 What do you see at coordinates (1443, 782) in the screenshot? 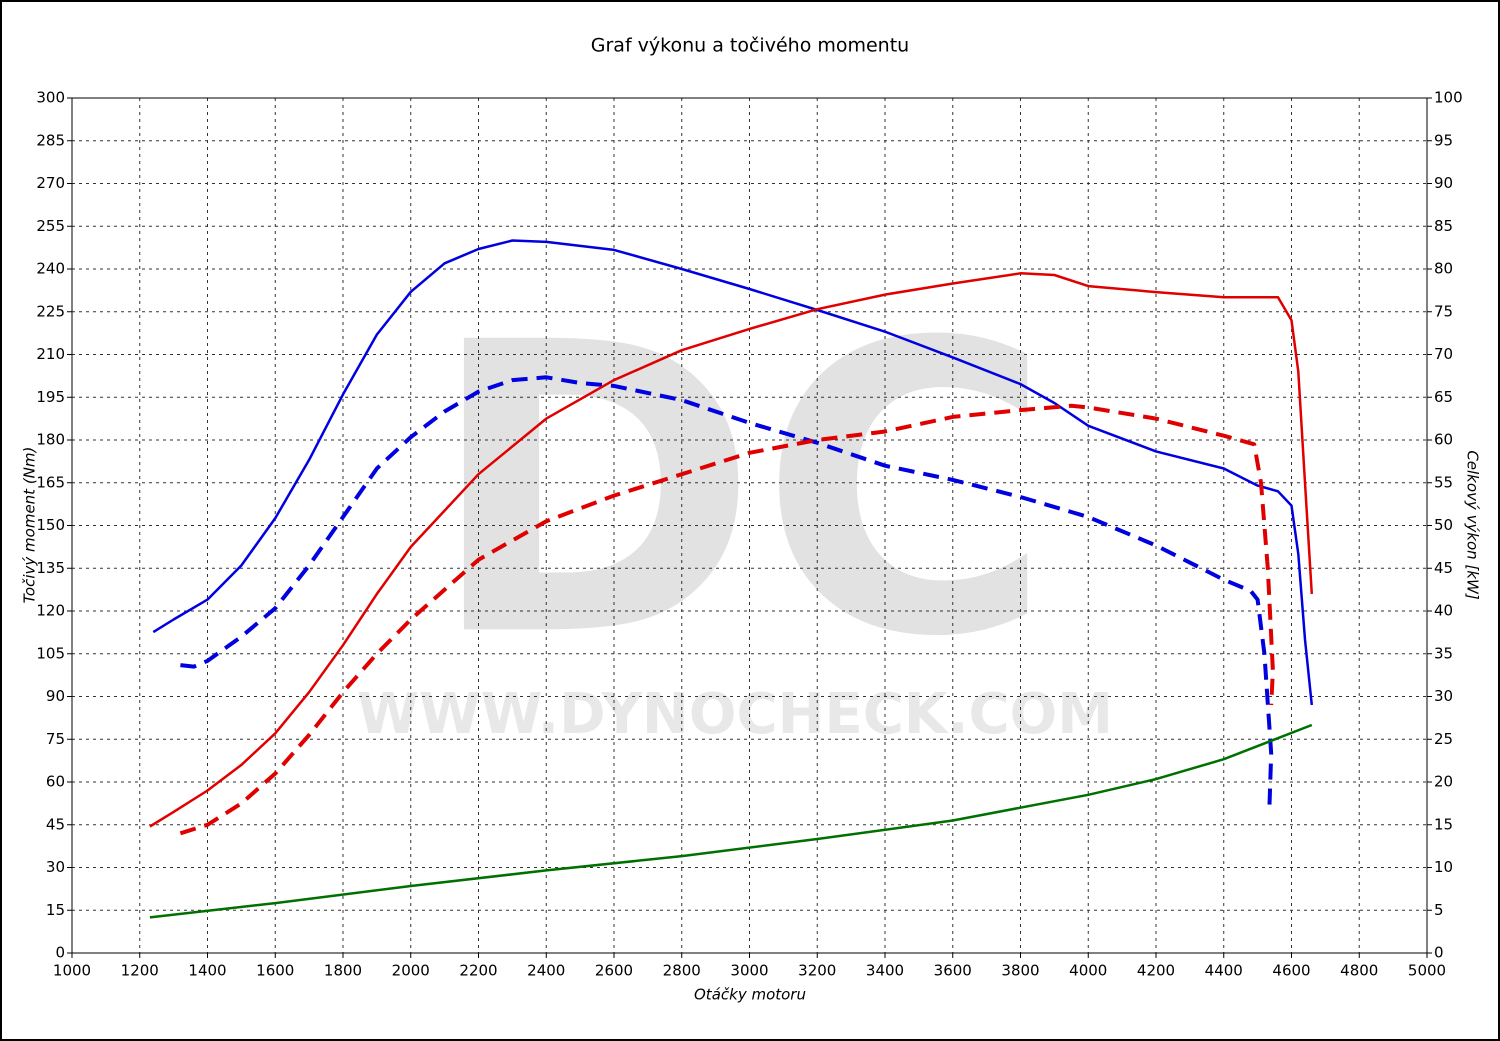
I see `y2-tick-label: 20` at bounding box center [1443, 782].